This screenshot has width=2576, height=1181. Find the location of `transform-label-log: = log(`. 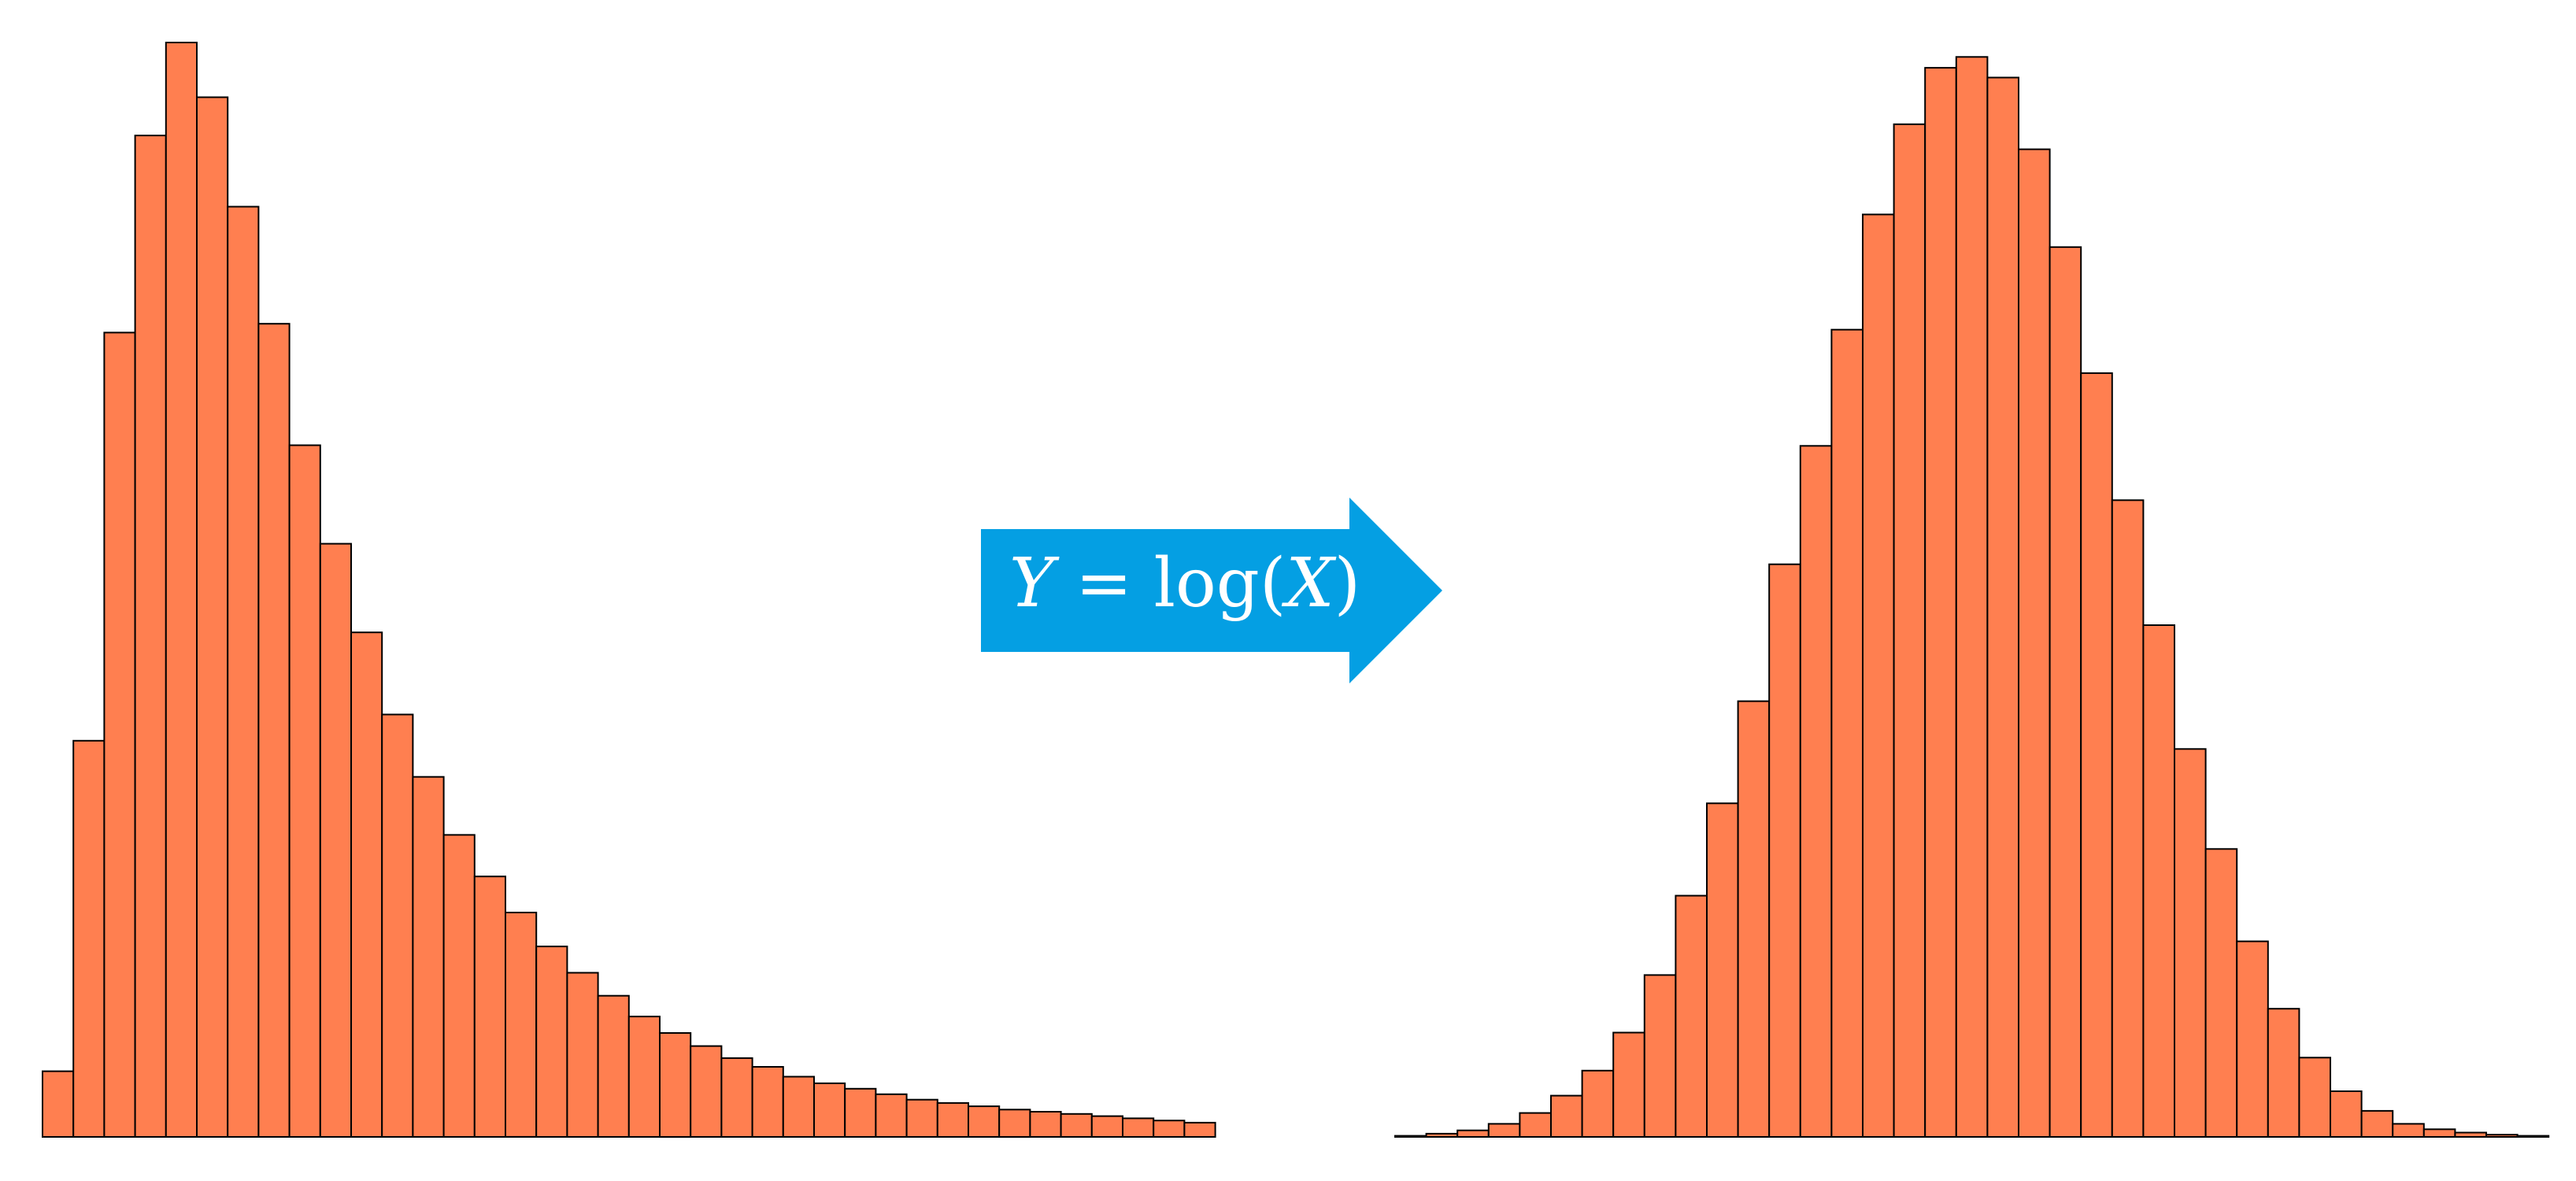

transform-label-log: = log( is located at coordinates (1170, 584).